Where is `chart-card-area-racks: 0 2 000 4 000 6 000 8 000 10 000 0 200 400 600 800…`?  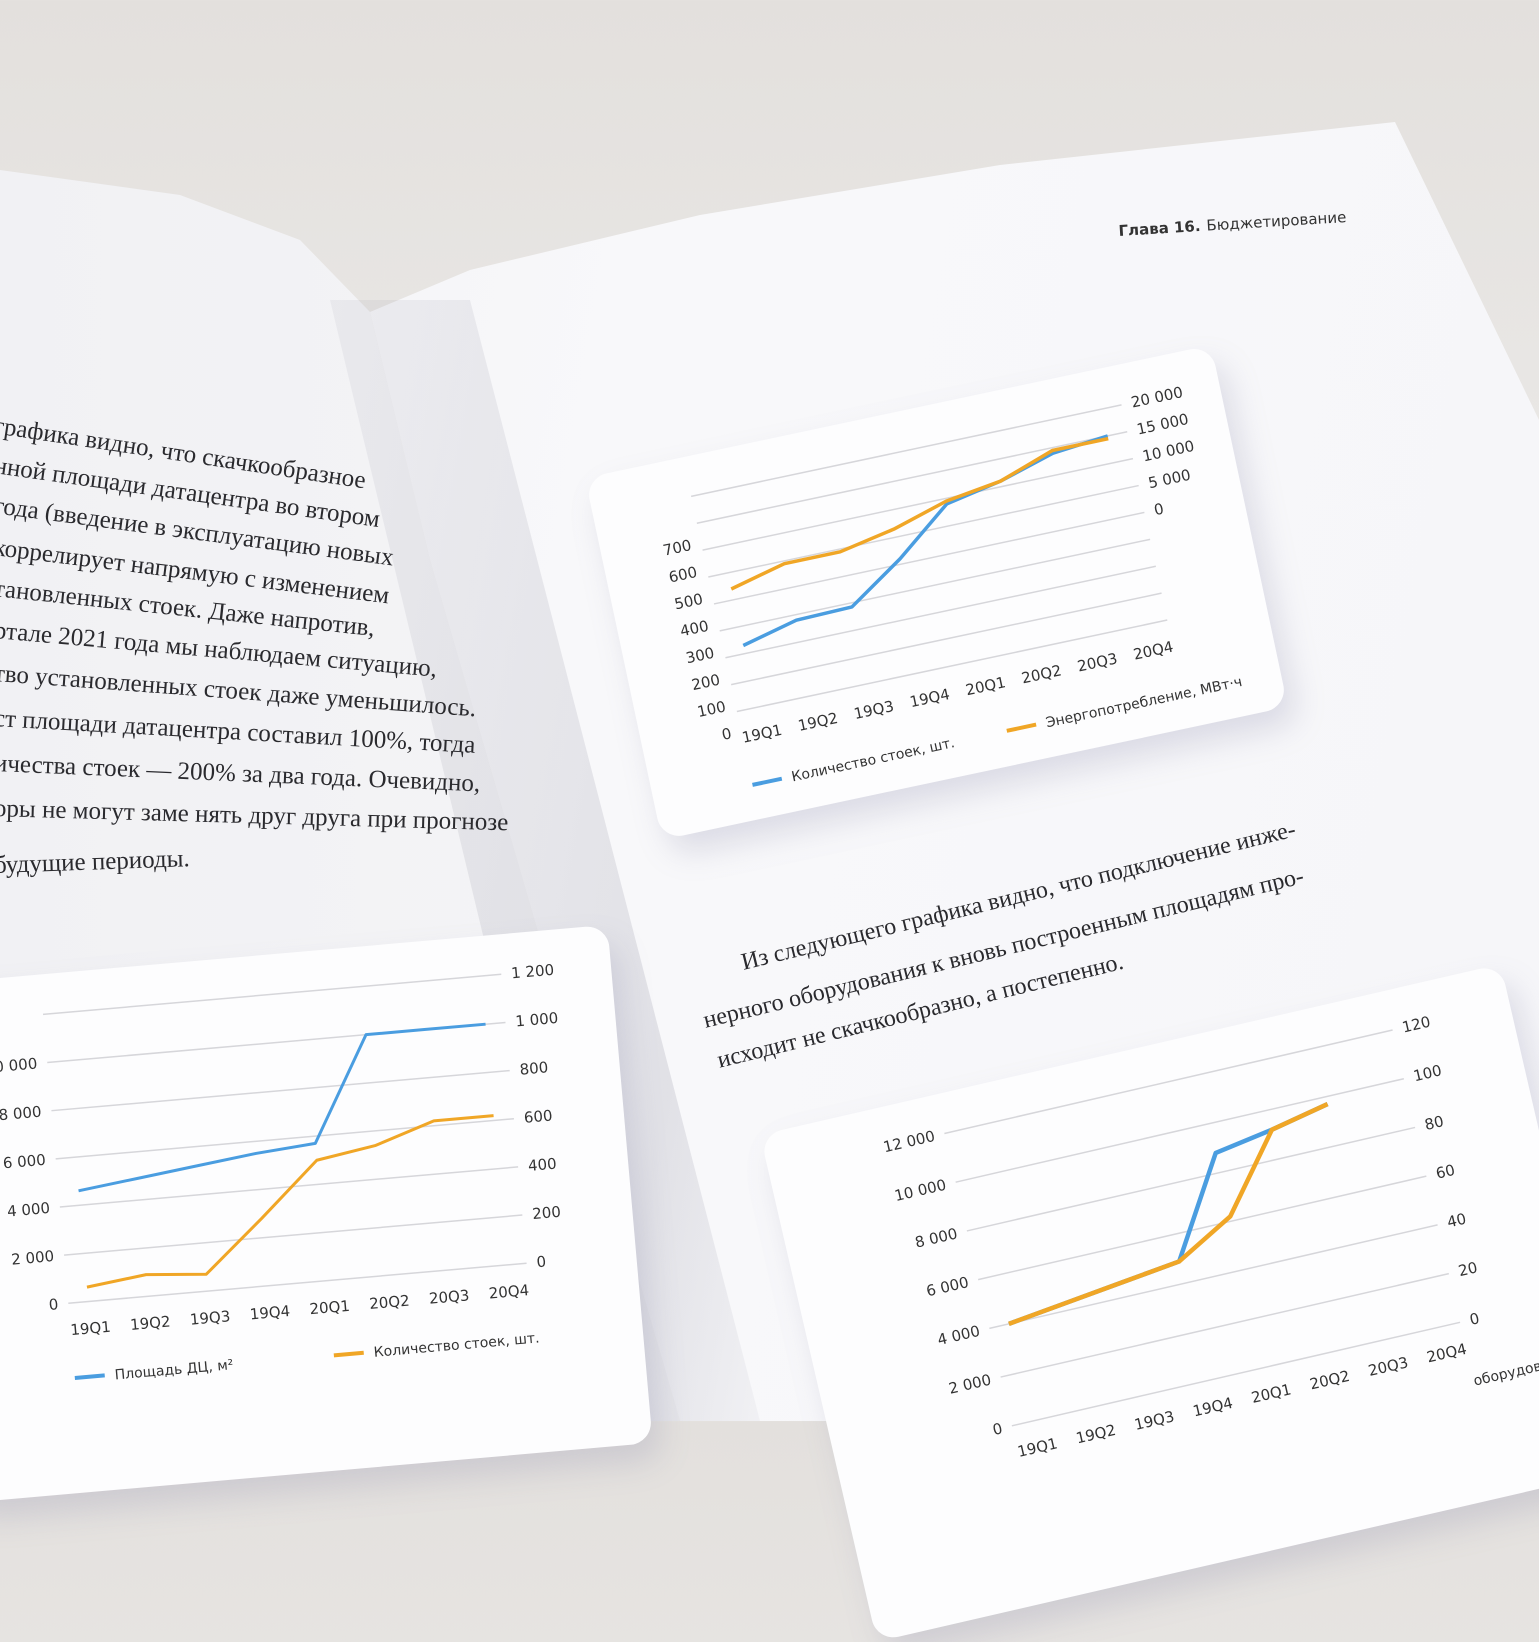
chart-card-area-racks: 0 2 000 4 000 6 000 8 000 10 000 0 200 400 600 800… is located at coordinates (326, 1214).